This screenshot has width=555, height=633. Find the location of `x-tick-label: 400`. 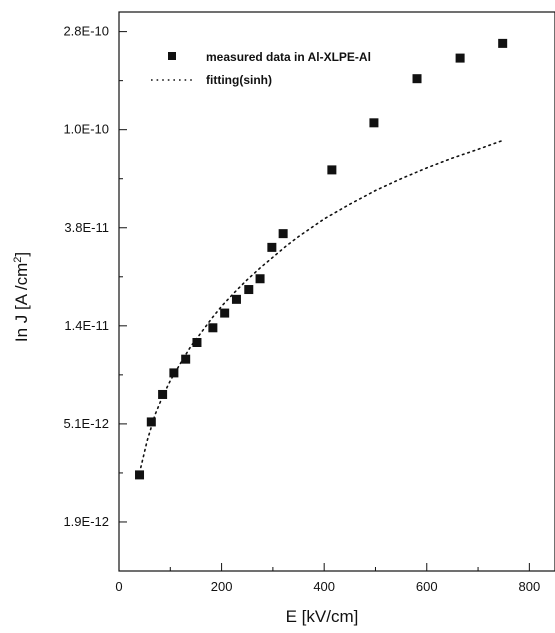

x-tick-label: 400 is located at coordinates (324, 586).